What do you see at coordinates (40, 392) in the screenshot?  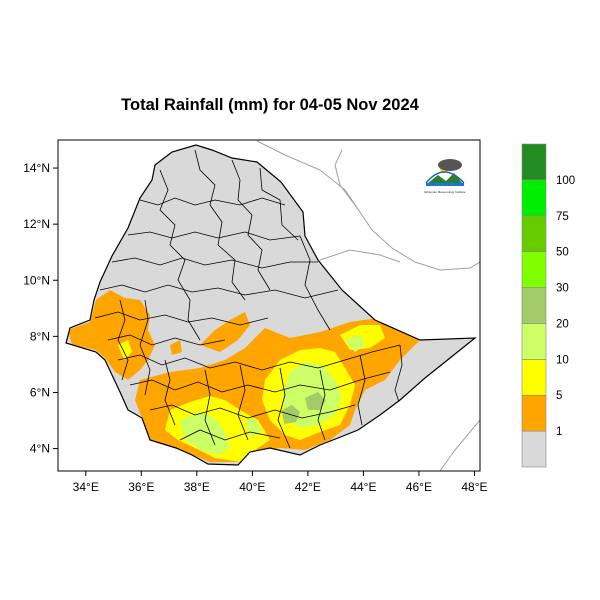 I see `y-tick-label: 6°N` at bounding box center [40, 392].